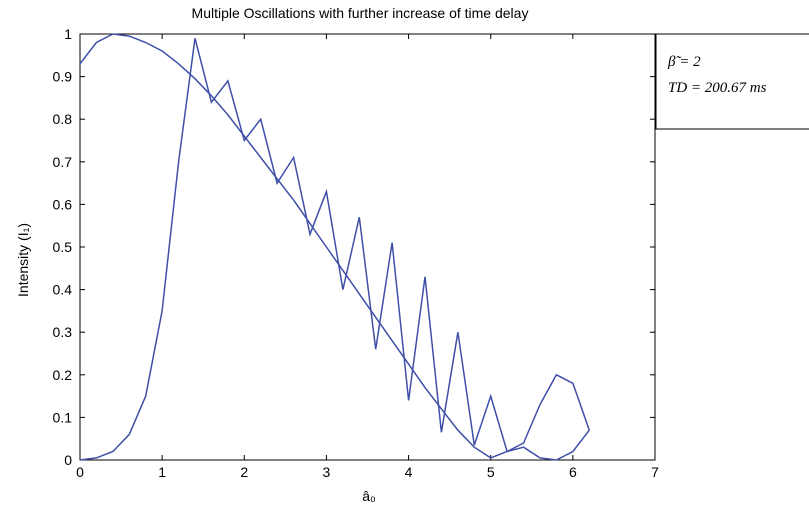 This screenshot has height=510, width=809. What do you see at coordinates (63, 375) in the screenshot?
I see `y-tick-label: 0.2` at bounding box center [63, 375].